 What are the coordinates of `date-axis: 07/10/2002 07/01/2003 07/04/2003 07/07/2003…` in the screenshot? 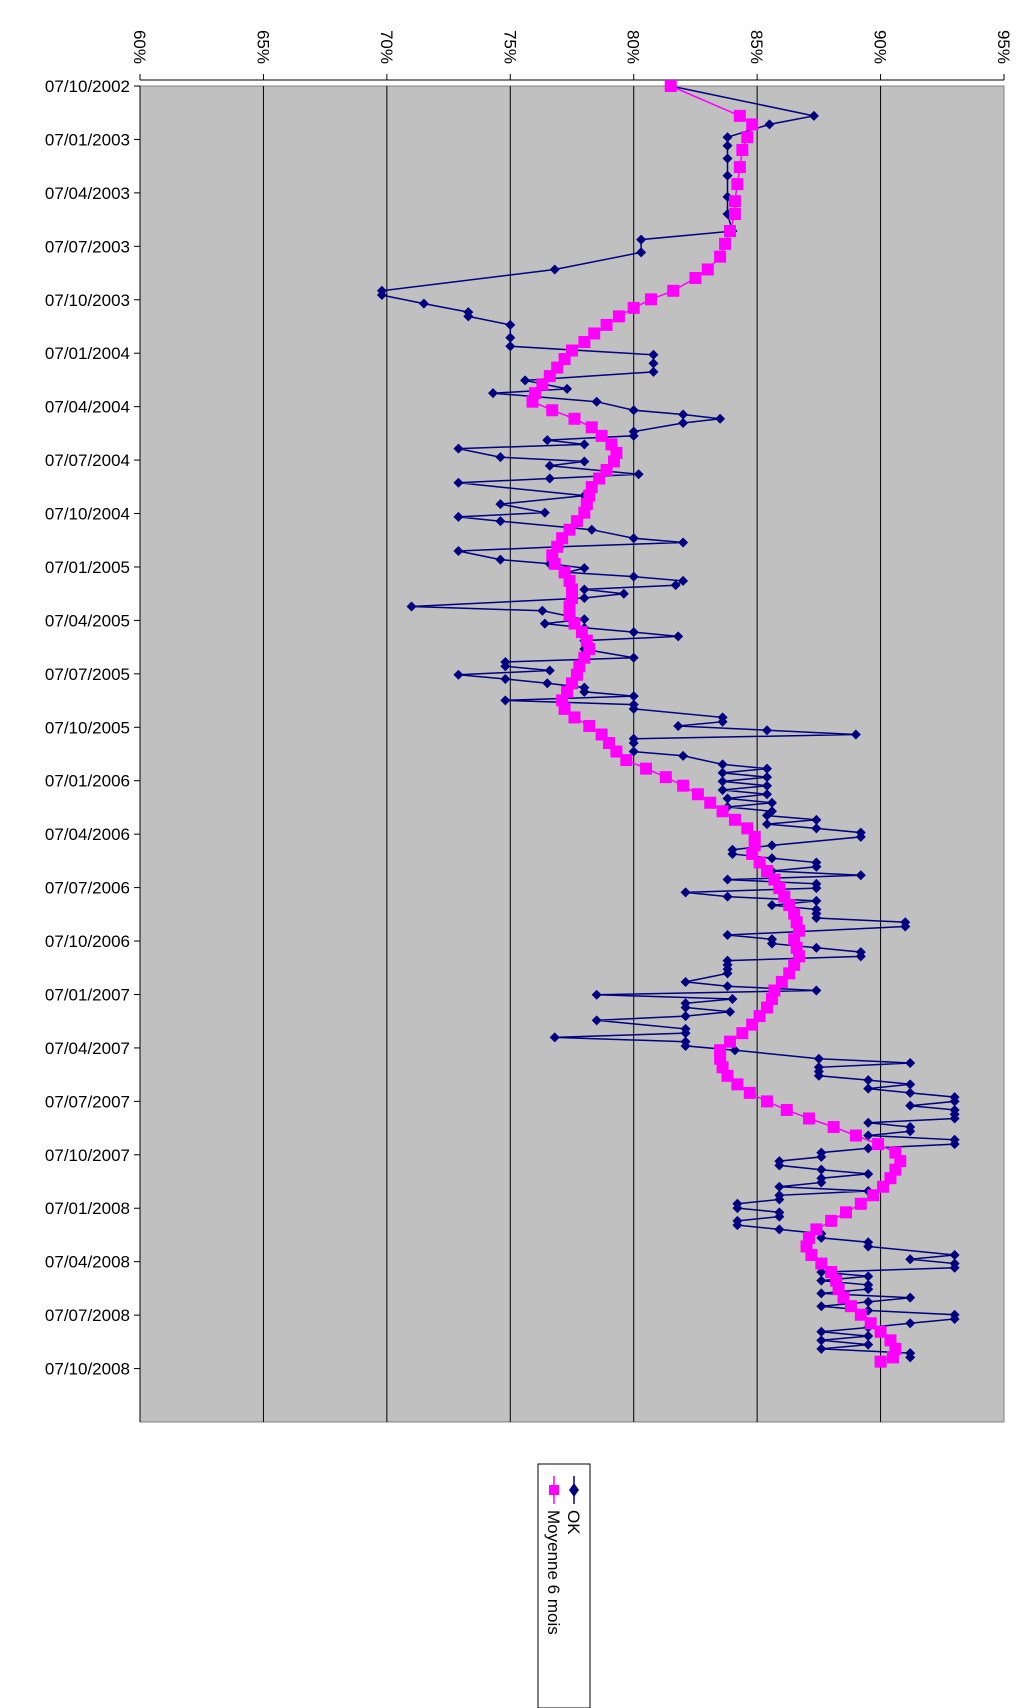 It's located at (93, 749).